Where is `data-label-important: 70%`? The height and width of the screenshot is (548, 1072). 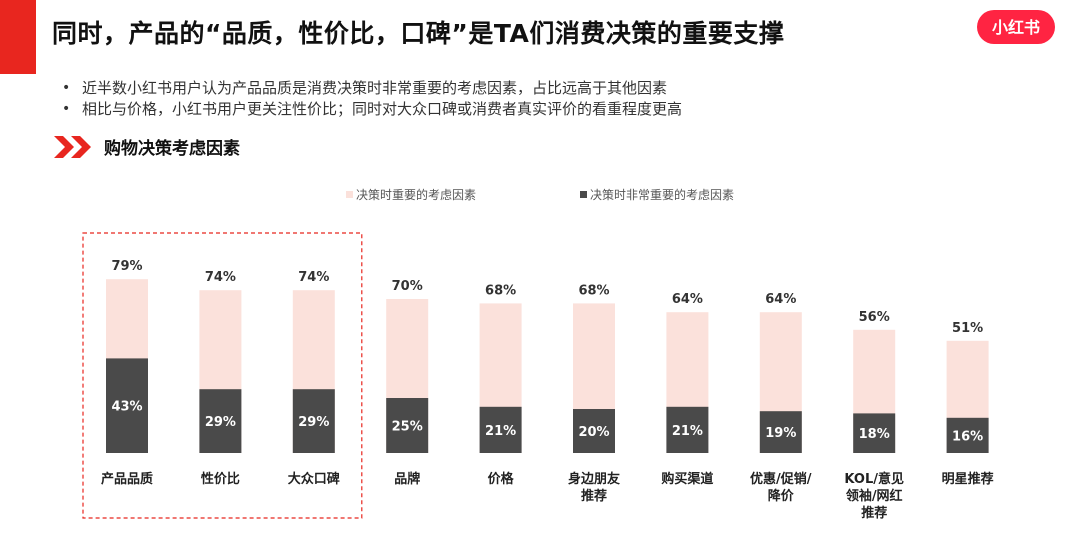 data-label-important: 70% is located at coordinates (407, 286).